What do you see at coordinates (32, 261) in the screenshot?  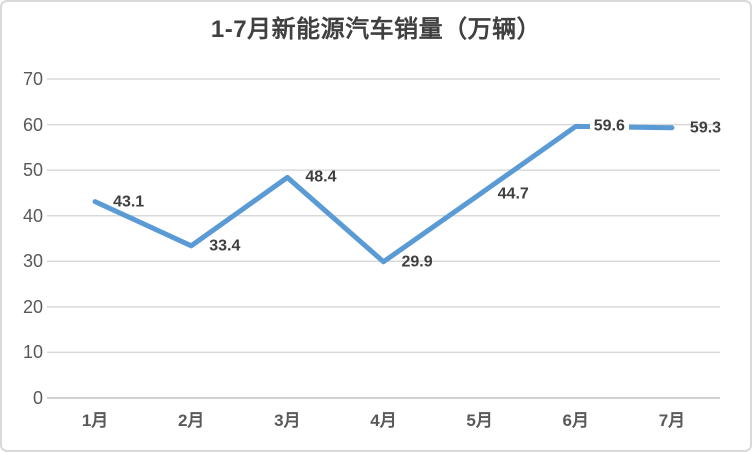 I see `y-tick-label: 30` at bounding box center [32, 261].